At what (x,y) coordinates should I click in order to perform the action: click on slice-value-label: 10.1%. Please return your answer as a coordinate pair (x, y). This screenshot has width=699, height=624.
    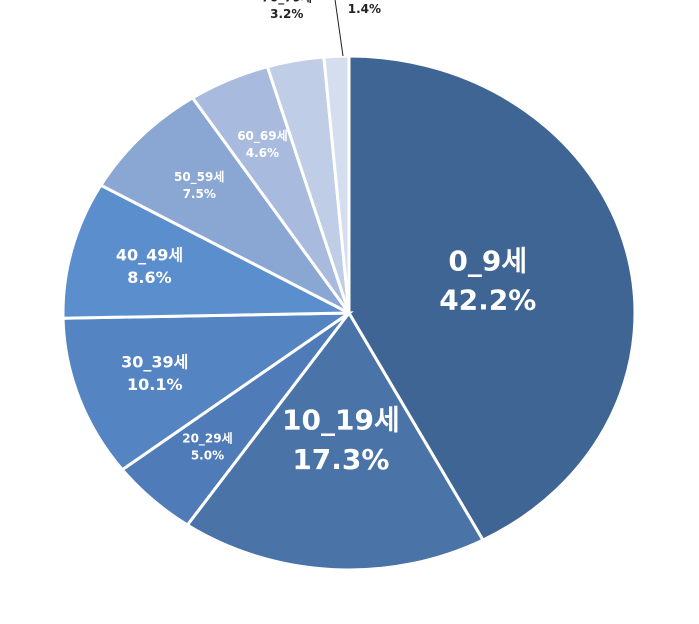
    Looking at the image, I should click on (155, 384).